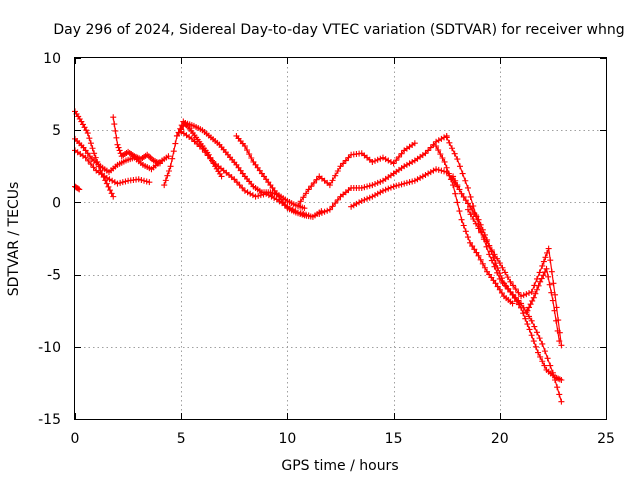  I want to click on y-tick-label: 5, so click(56, 131).